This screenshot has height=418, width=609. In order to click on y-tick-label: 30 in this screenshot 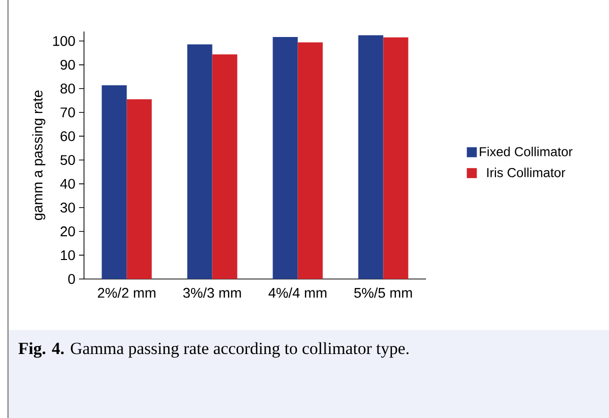, I will do `click(67, 207)`.